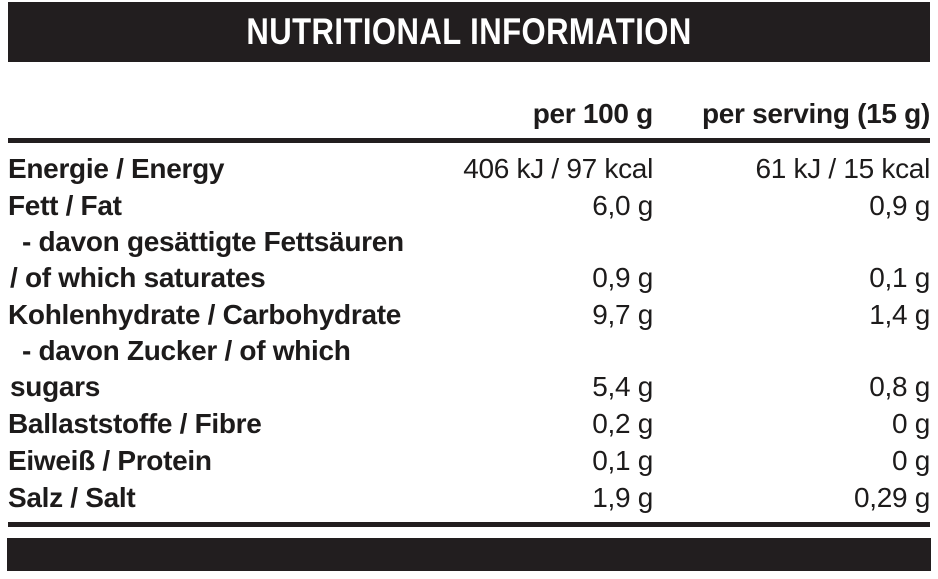 This screenshot has height=579, width=938. I want to click on row-value-per-serving: 0,9 g, so click(899, 205).